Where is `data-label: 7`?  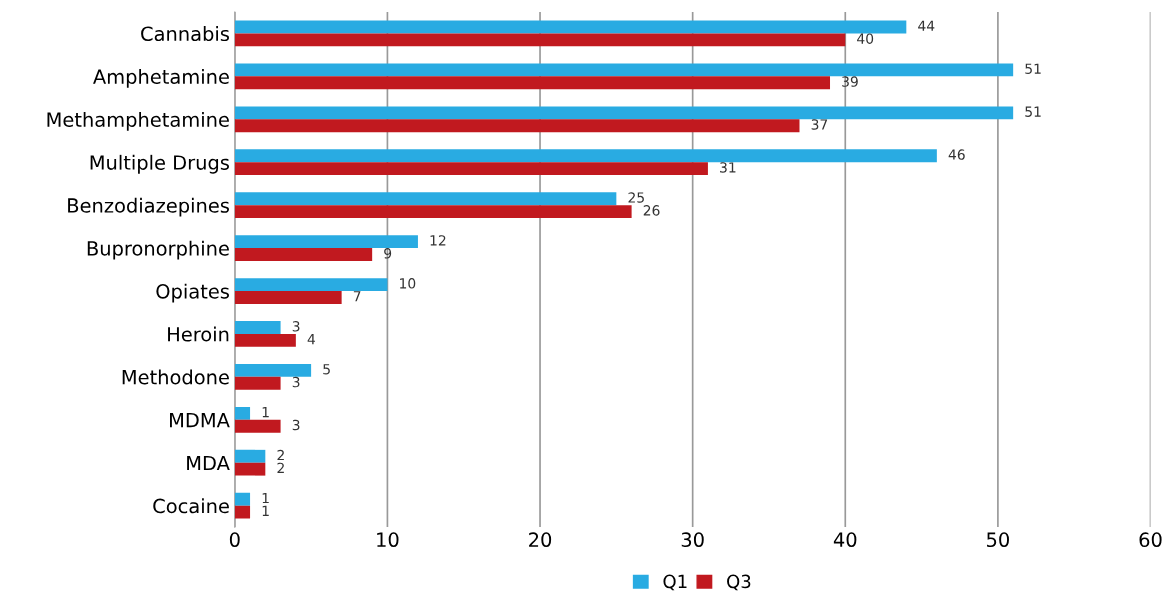 data-label: 7 is located at coordinates (357, 296).